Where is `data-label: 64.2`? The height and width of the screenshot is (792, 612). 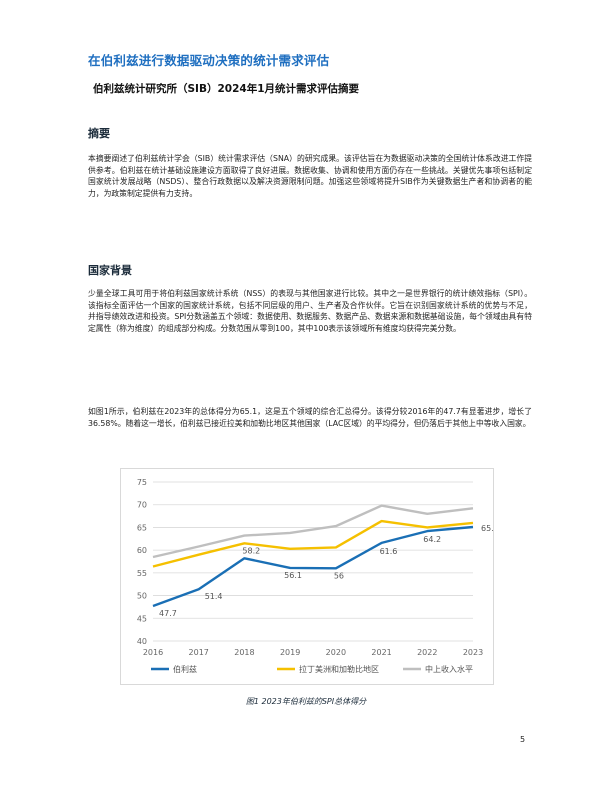 data-label: 64.2 is located at coordinates (432, 539).